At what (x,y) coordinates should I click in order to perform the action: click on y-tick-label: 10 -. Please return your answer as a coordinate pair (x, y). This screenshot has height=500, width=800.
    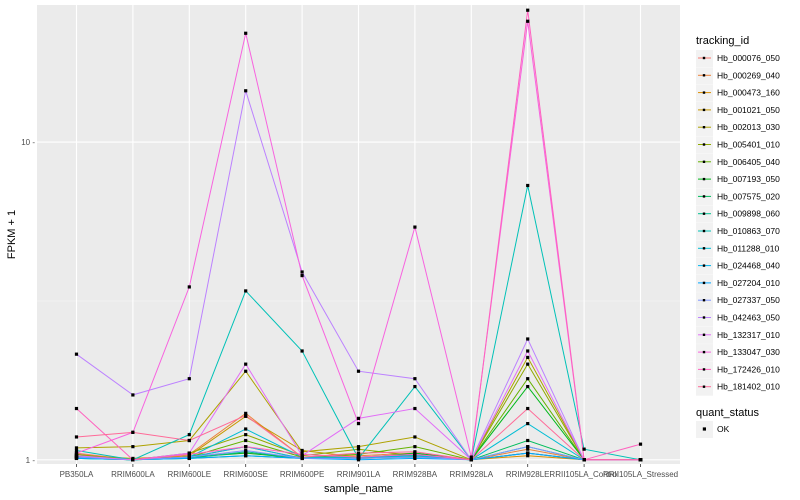
    Looking at the image, I should click on (28, 142).